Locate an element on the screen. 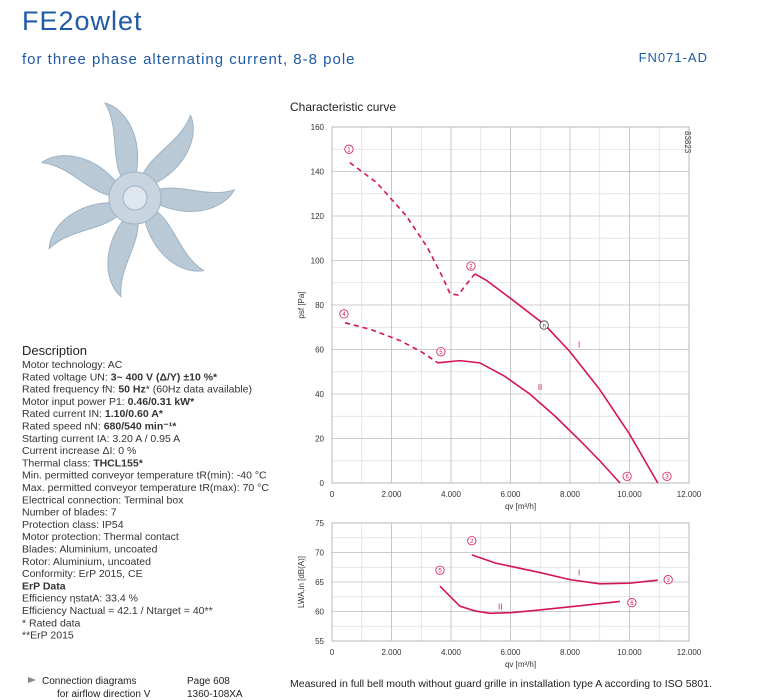 The width and height of the screenshot is (764, 700). point-label: n is located at coordinates (543, 326).